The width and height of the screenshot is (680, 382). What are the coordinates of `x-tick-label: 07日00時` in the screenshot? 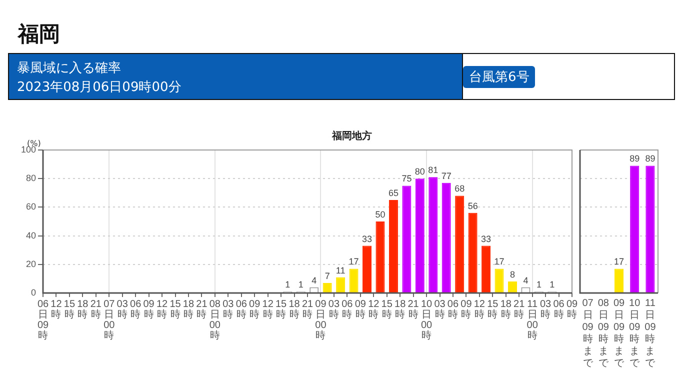 It's located at (110, 320).